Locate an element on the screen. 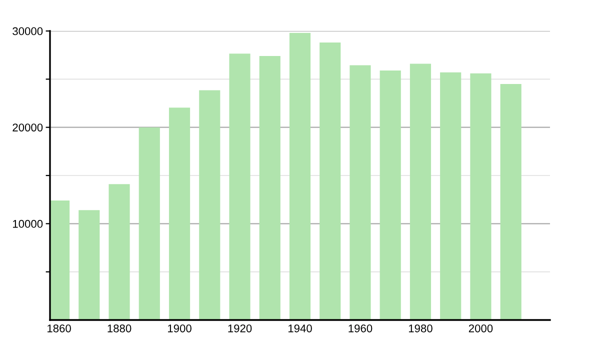 The width and height of the screenshot is (600, 350). y-tick-label: 20000 is located at coordinates (27, 128).